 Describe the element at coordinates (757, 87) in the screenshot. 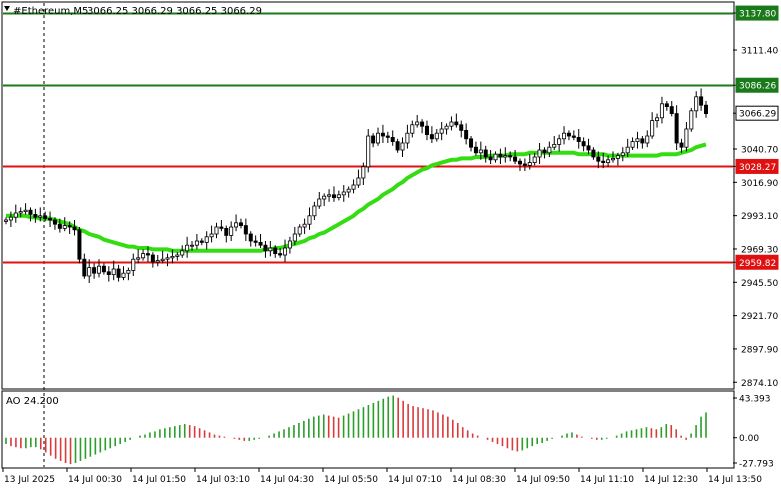

I see `price-label-text: 3086.26` at that location.